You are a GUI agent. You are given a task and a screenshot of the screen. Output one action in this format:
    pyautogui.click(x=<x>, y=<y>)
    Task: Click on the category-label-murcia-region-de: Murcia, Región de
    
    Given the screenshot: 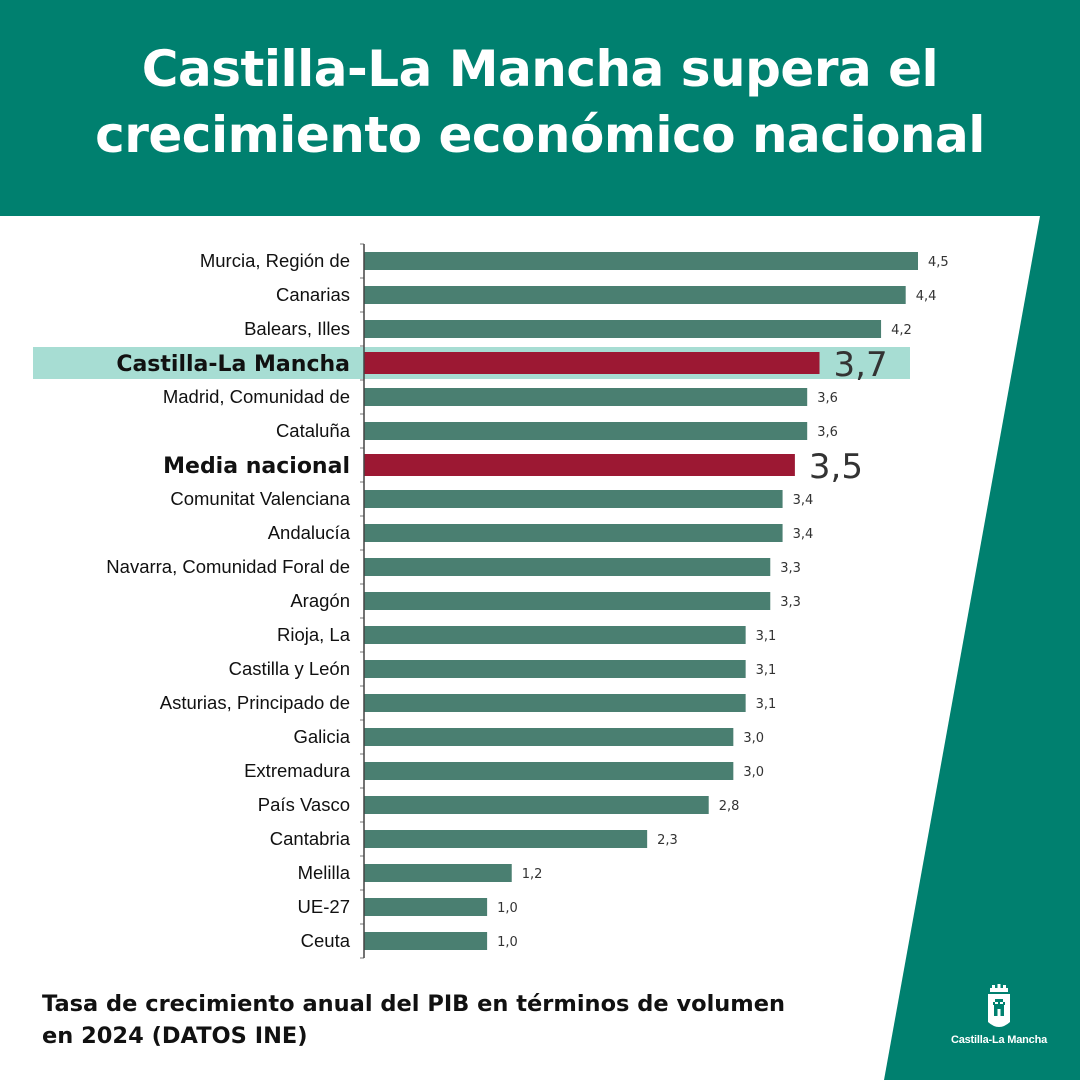 What is the action you would take?
    pyautogui.click(x=275, y=260)
    